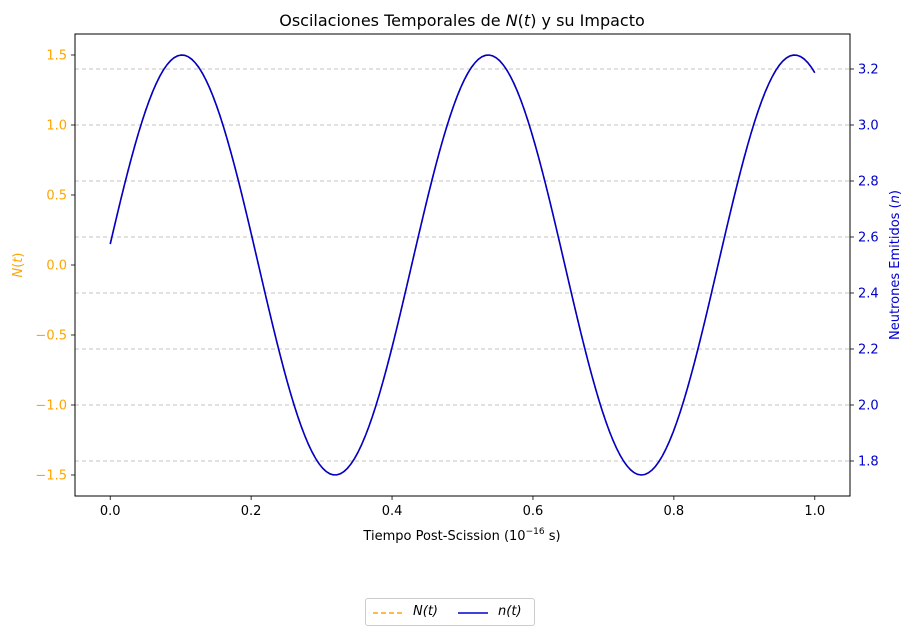  Describe the element at coordinates (674, 511) in the screenshot. I see `x-tick-label: 0.8` at that location.